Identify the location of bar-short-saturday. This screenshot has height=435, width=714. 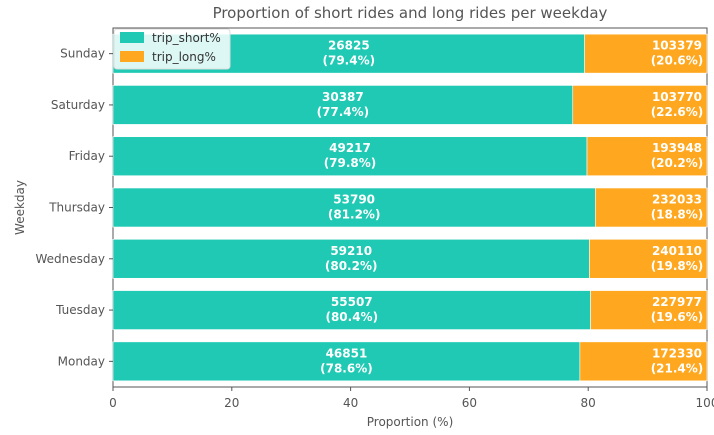
(343, 105).